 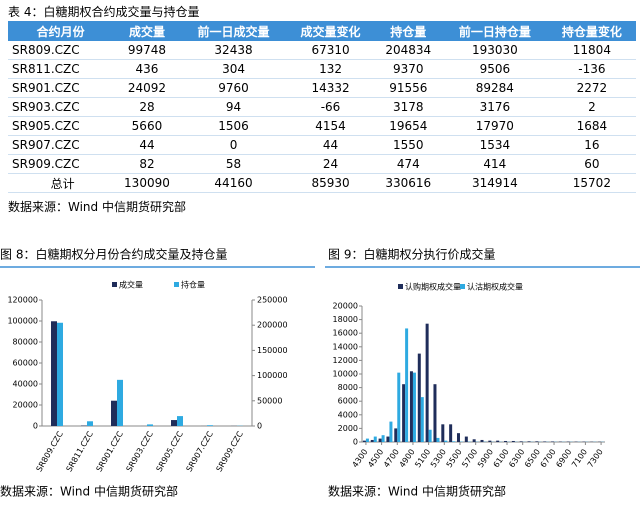 I want to click on table-cell: 32438, so click(x=233, y=50).